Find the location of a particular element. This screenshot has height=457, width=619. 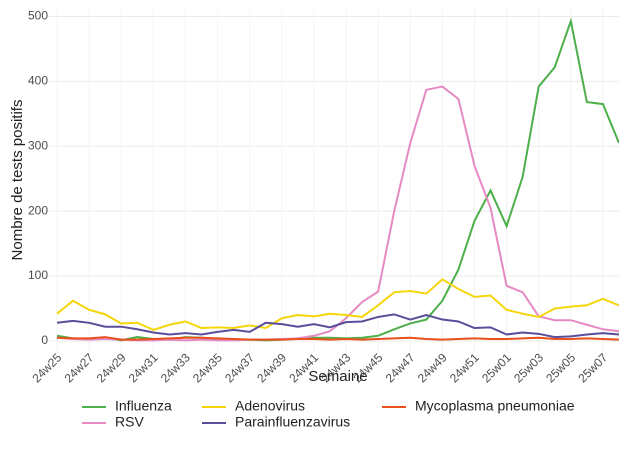

x-tick-label: 24w47 is located at coordinates (400, 367).